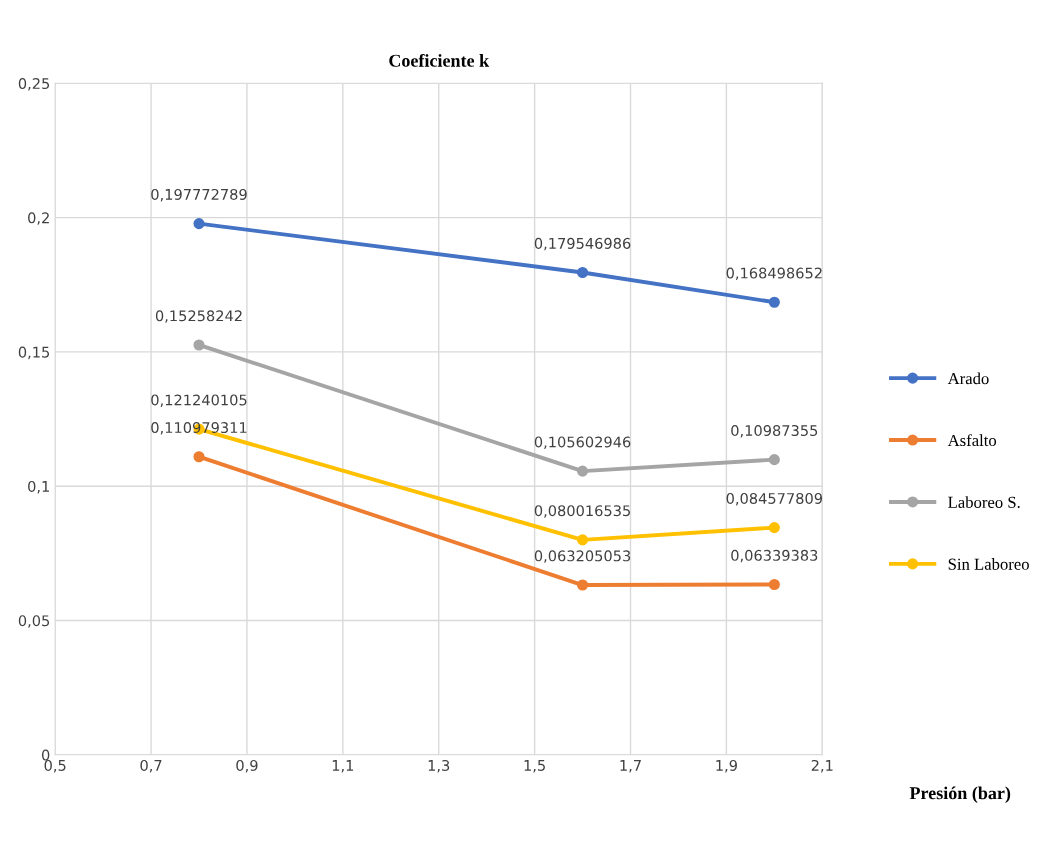 The height and width of the screenshot is (850, 1061). I want to click on y-tick-label: 0, so click(45, 755).